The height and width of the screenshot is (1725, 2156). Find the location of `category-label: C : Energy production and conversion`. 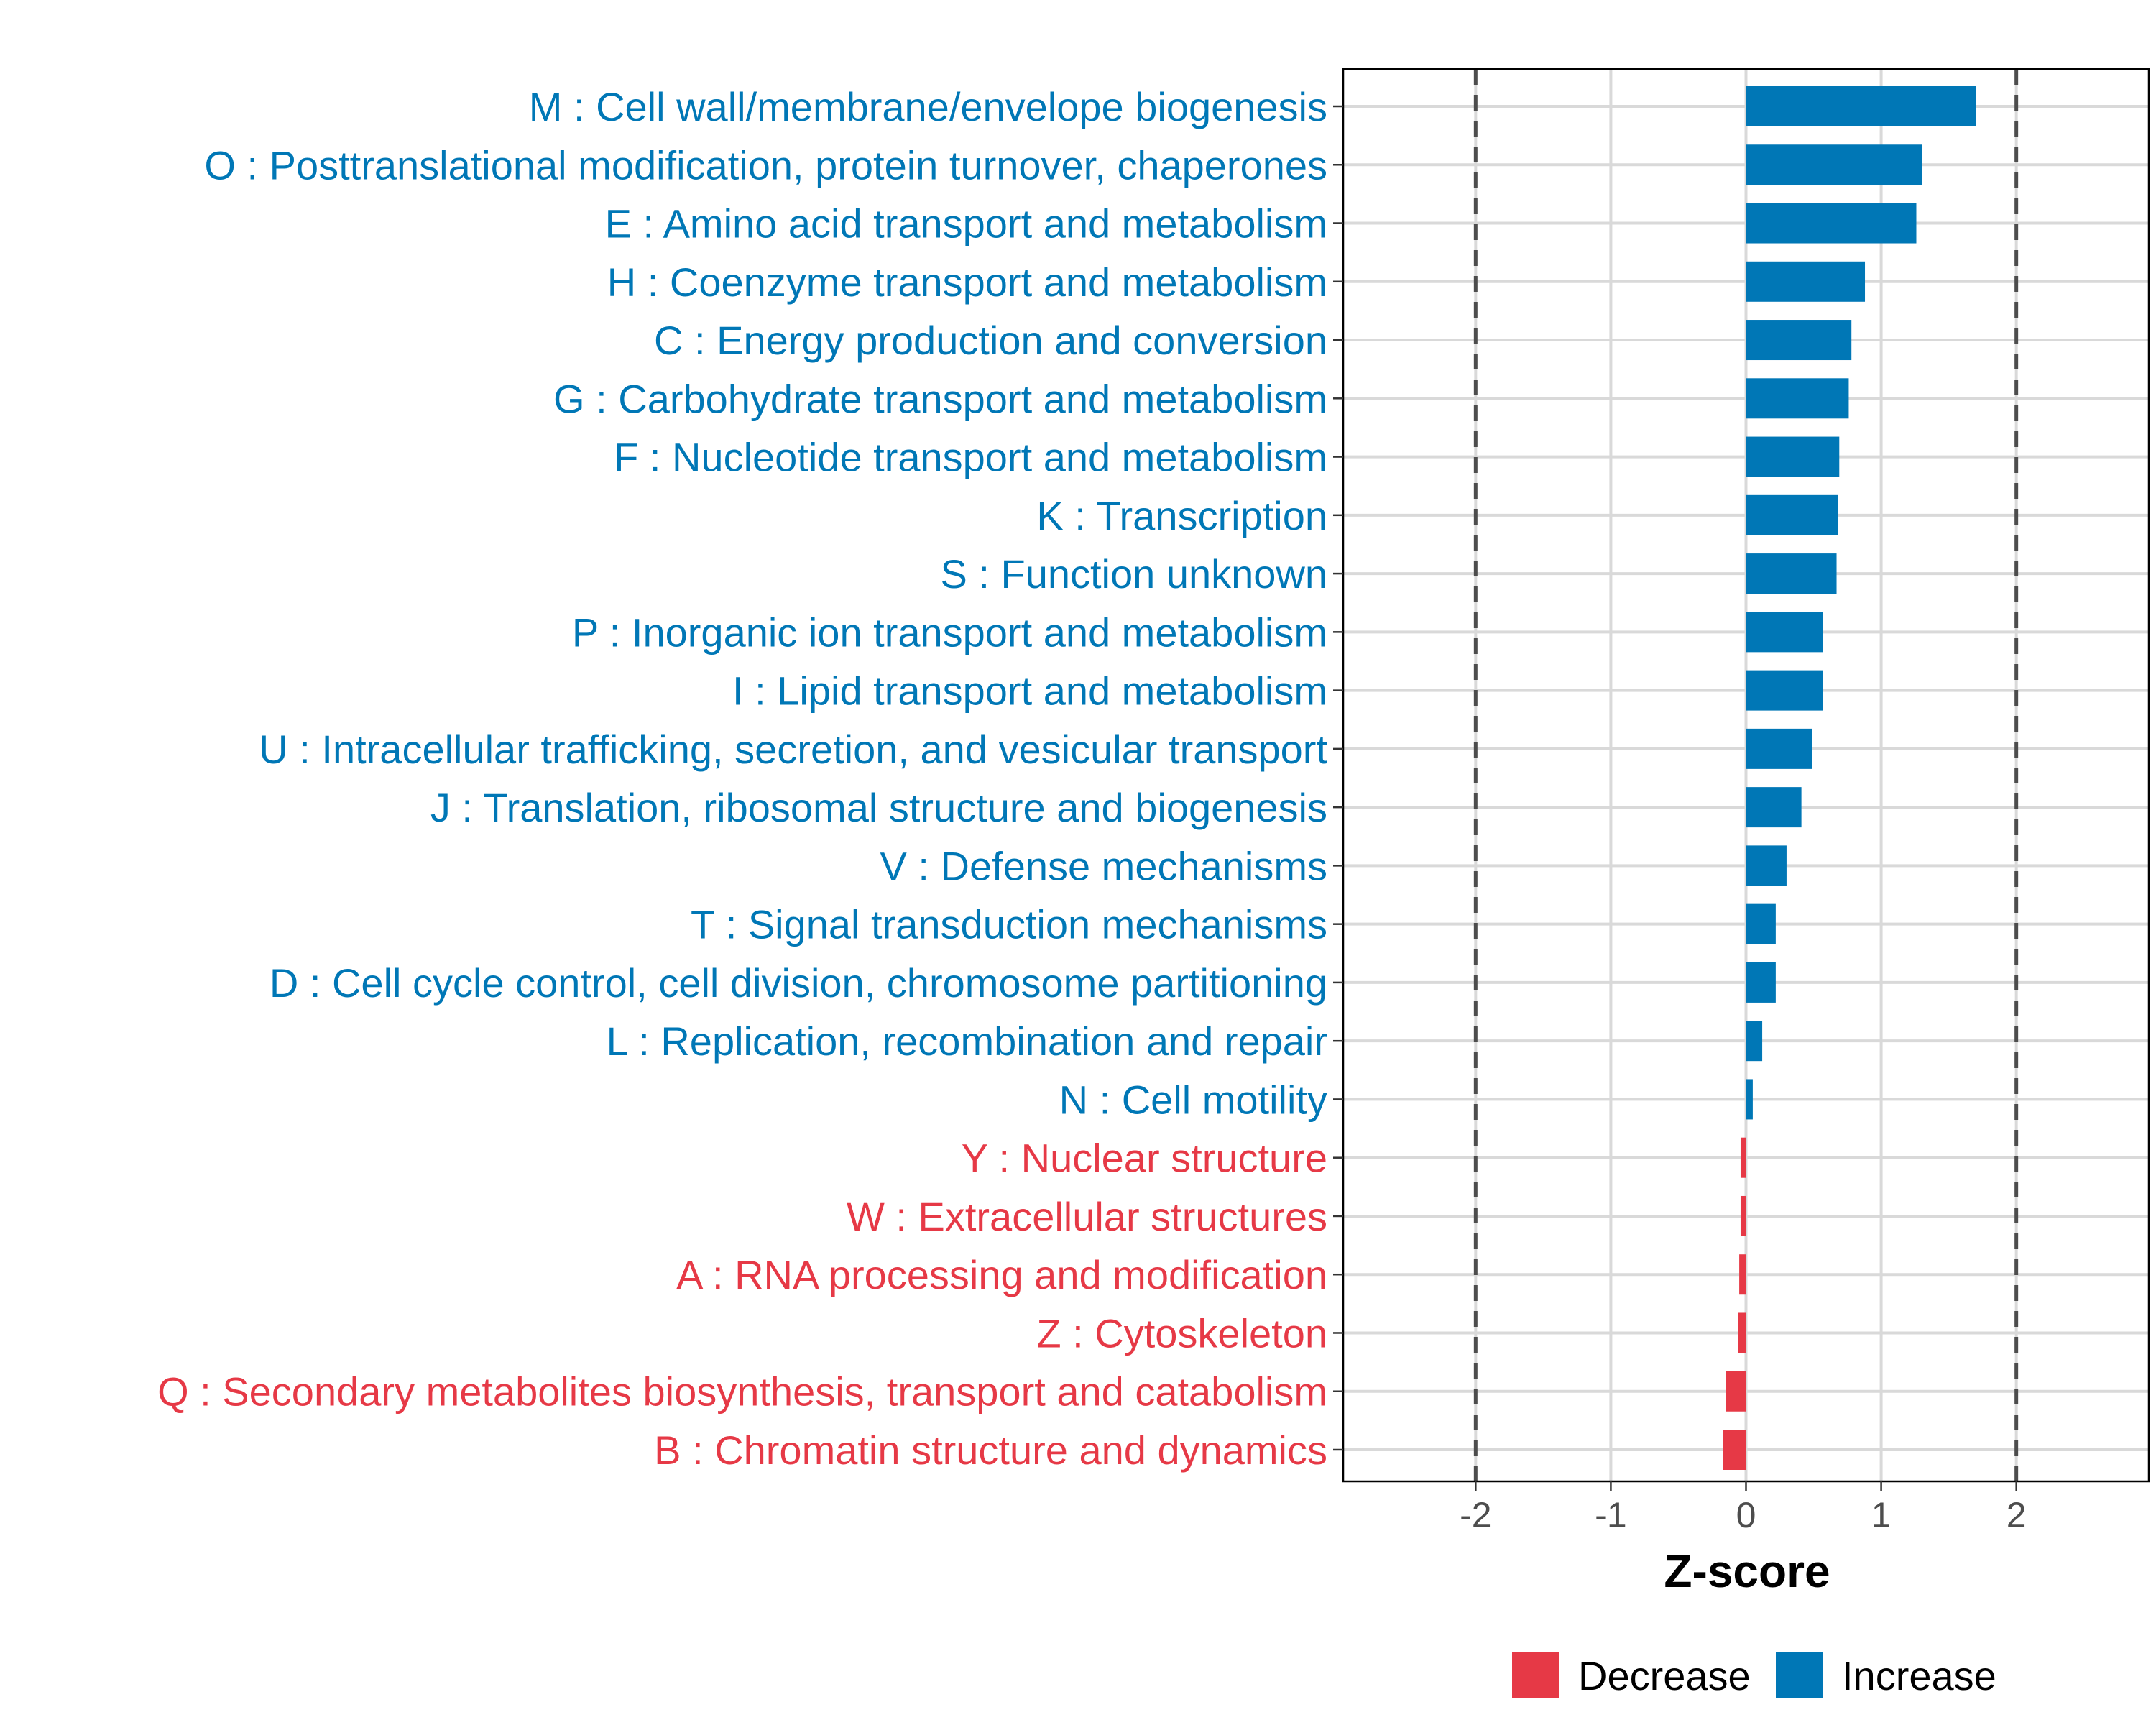

category-label: C : Energy production and conversion is located at coordinates (991, 340).